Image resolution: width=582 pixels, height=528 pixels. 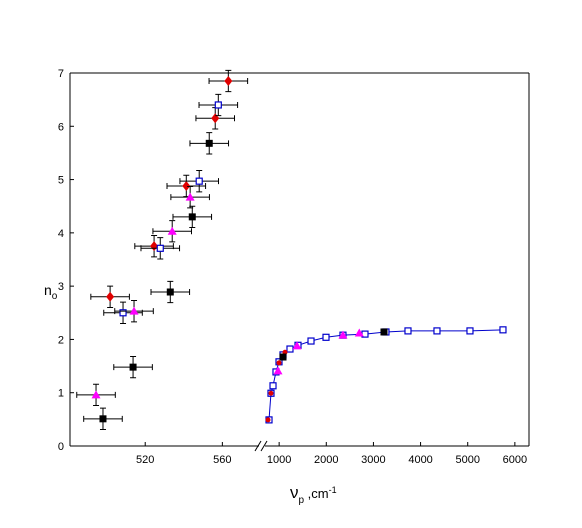 I want to click on x-axis-label: νp ,cm-1, so click(x=313, y=494).